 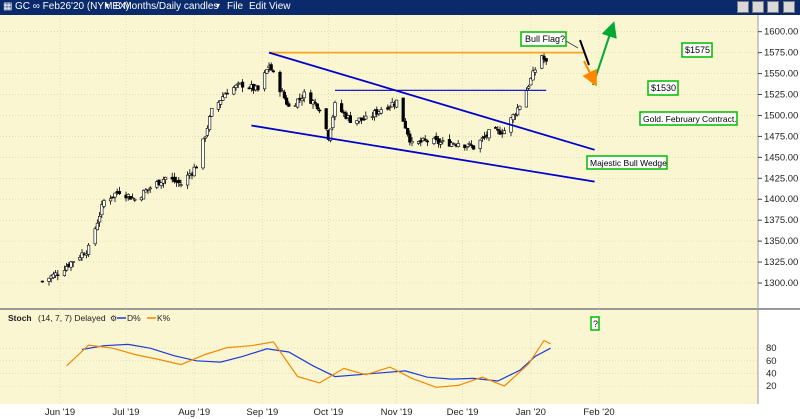 What do you see at coordinates (771, 373) in the screenshot?
I see `stoch-tick-label: 40` at bounding box center [771, 373].